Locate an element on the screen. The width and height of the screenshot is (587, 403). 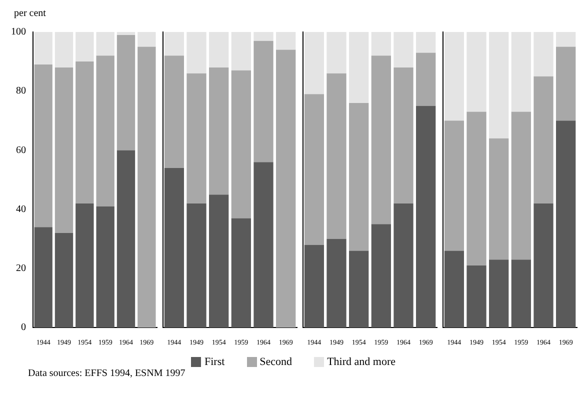
y-axis-title: per cent is located at coordinates (30, 14).